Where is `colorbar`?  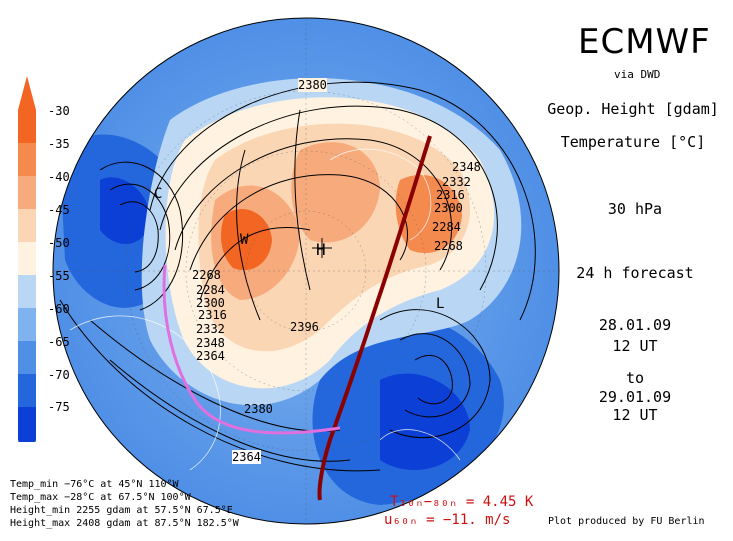 colorbar is located at coordinates (27, 259).